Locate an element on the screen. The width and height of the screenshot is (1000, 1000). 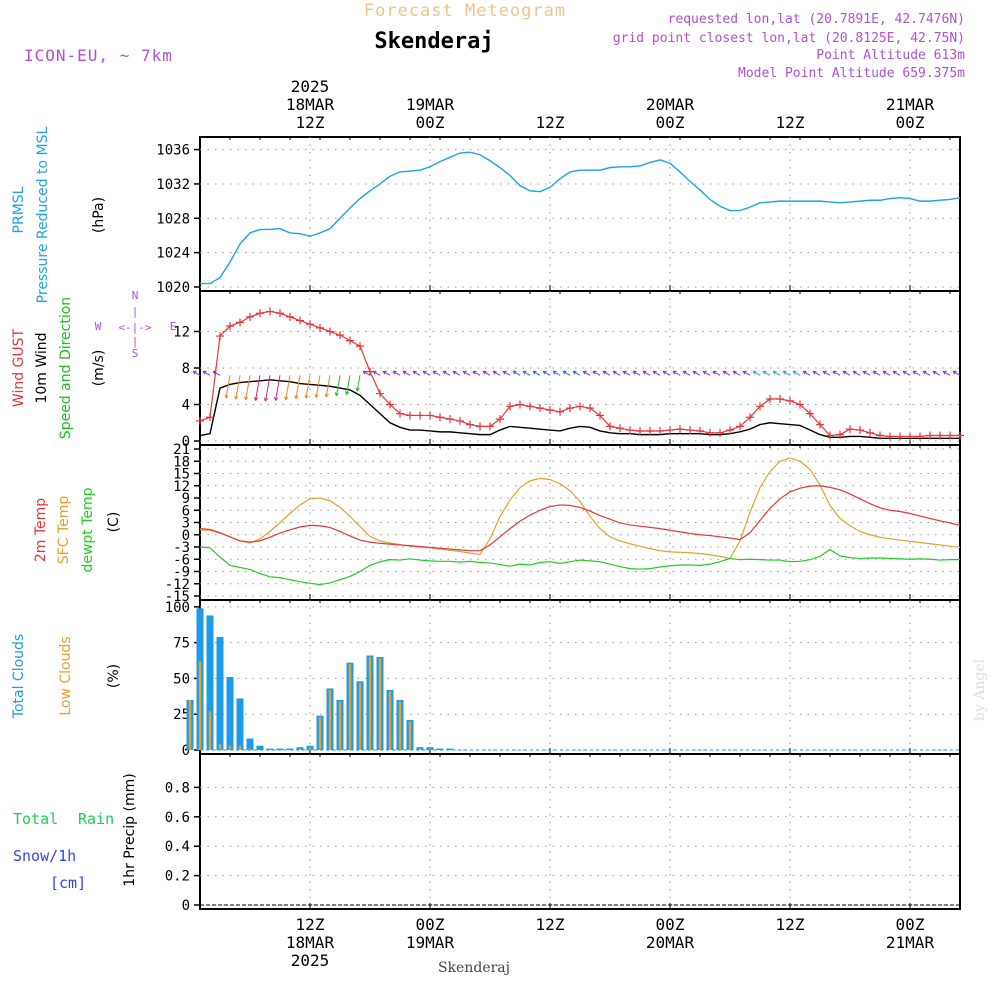
clouds-unit: (%) is located at coordinates (114, 676).